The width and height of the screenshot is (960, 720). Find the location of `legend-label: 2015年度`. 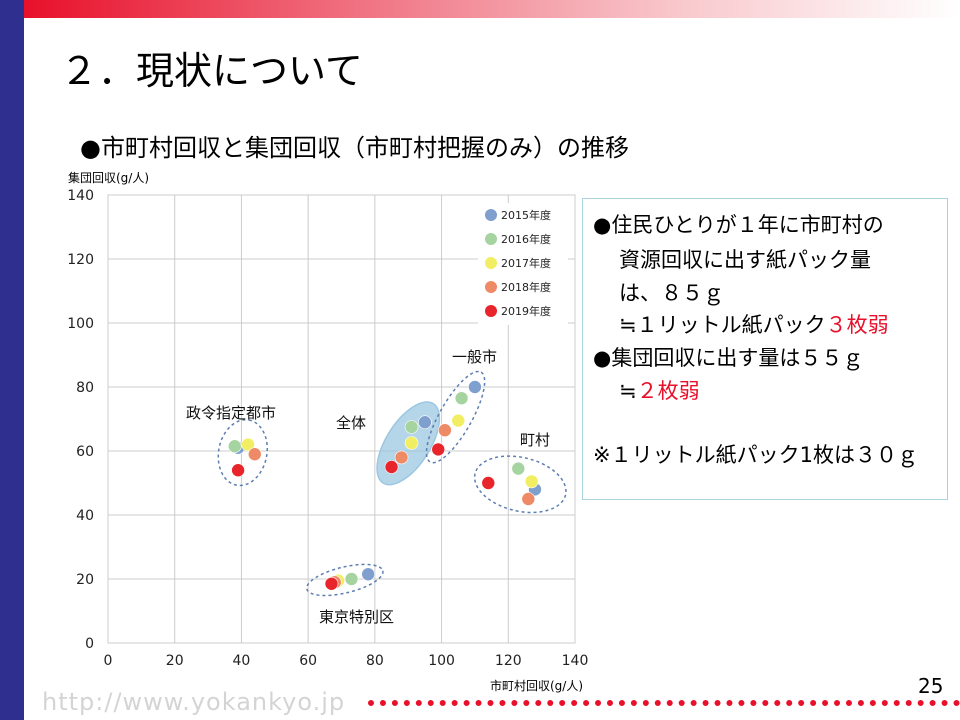

legend-label: 2015年度 is located at coordinates (526, 215).